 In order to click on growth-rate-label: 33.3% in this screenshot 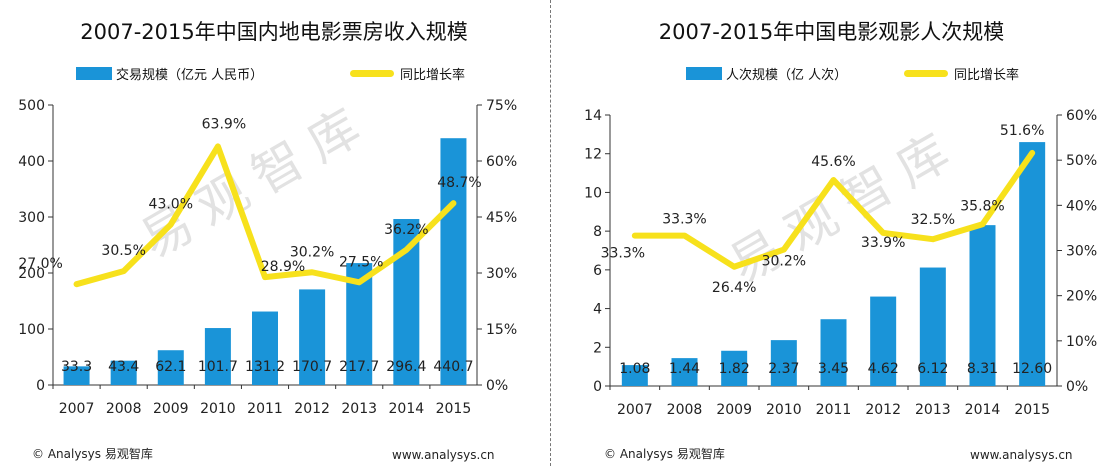, I will do `click(623, 254)`.